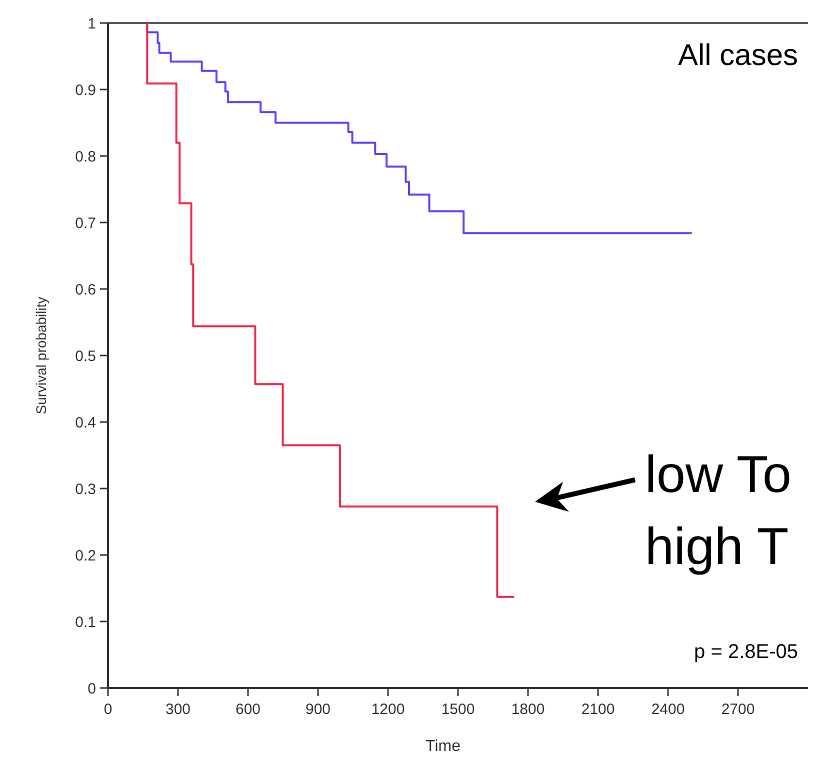 This screenshot has width=817, height=773. I want to click on x-tick-label: 1500, so click(458, 709).